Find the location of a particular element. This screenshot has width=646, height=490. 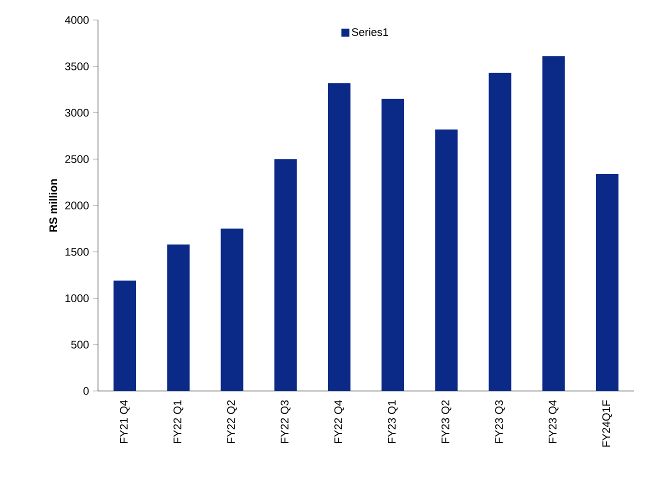

x-tick-label: FY23 Q4 is located at coordinates (553, 421).